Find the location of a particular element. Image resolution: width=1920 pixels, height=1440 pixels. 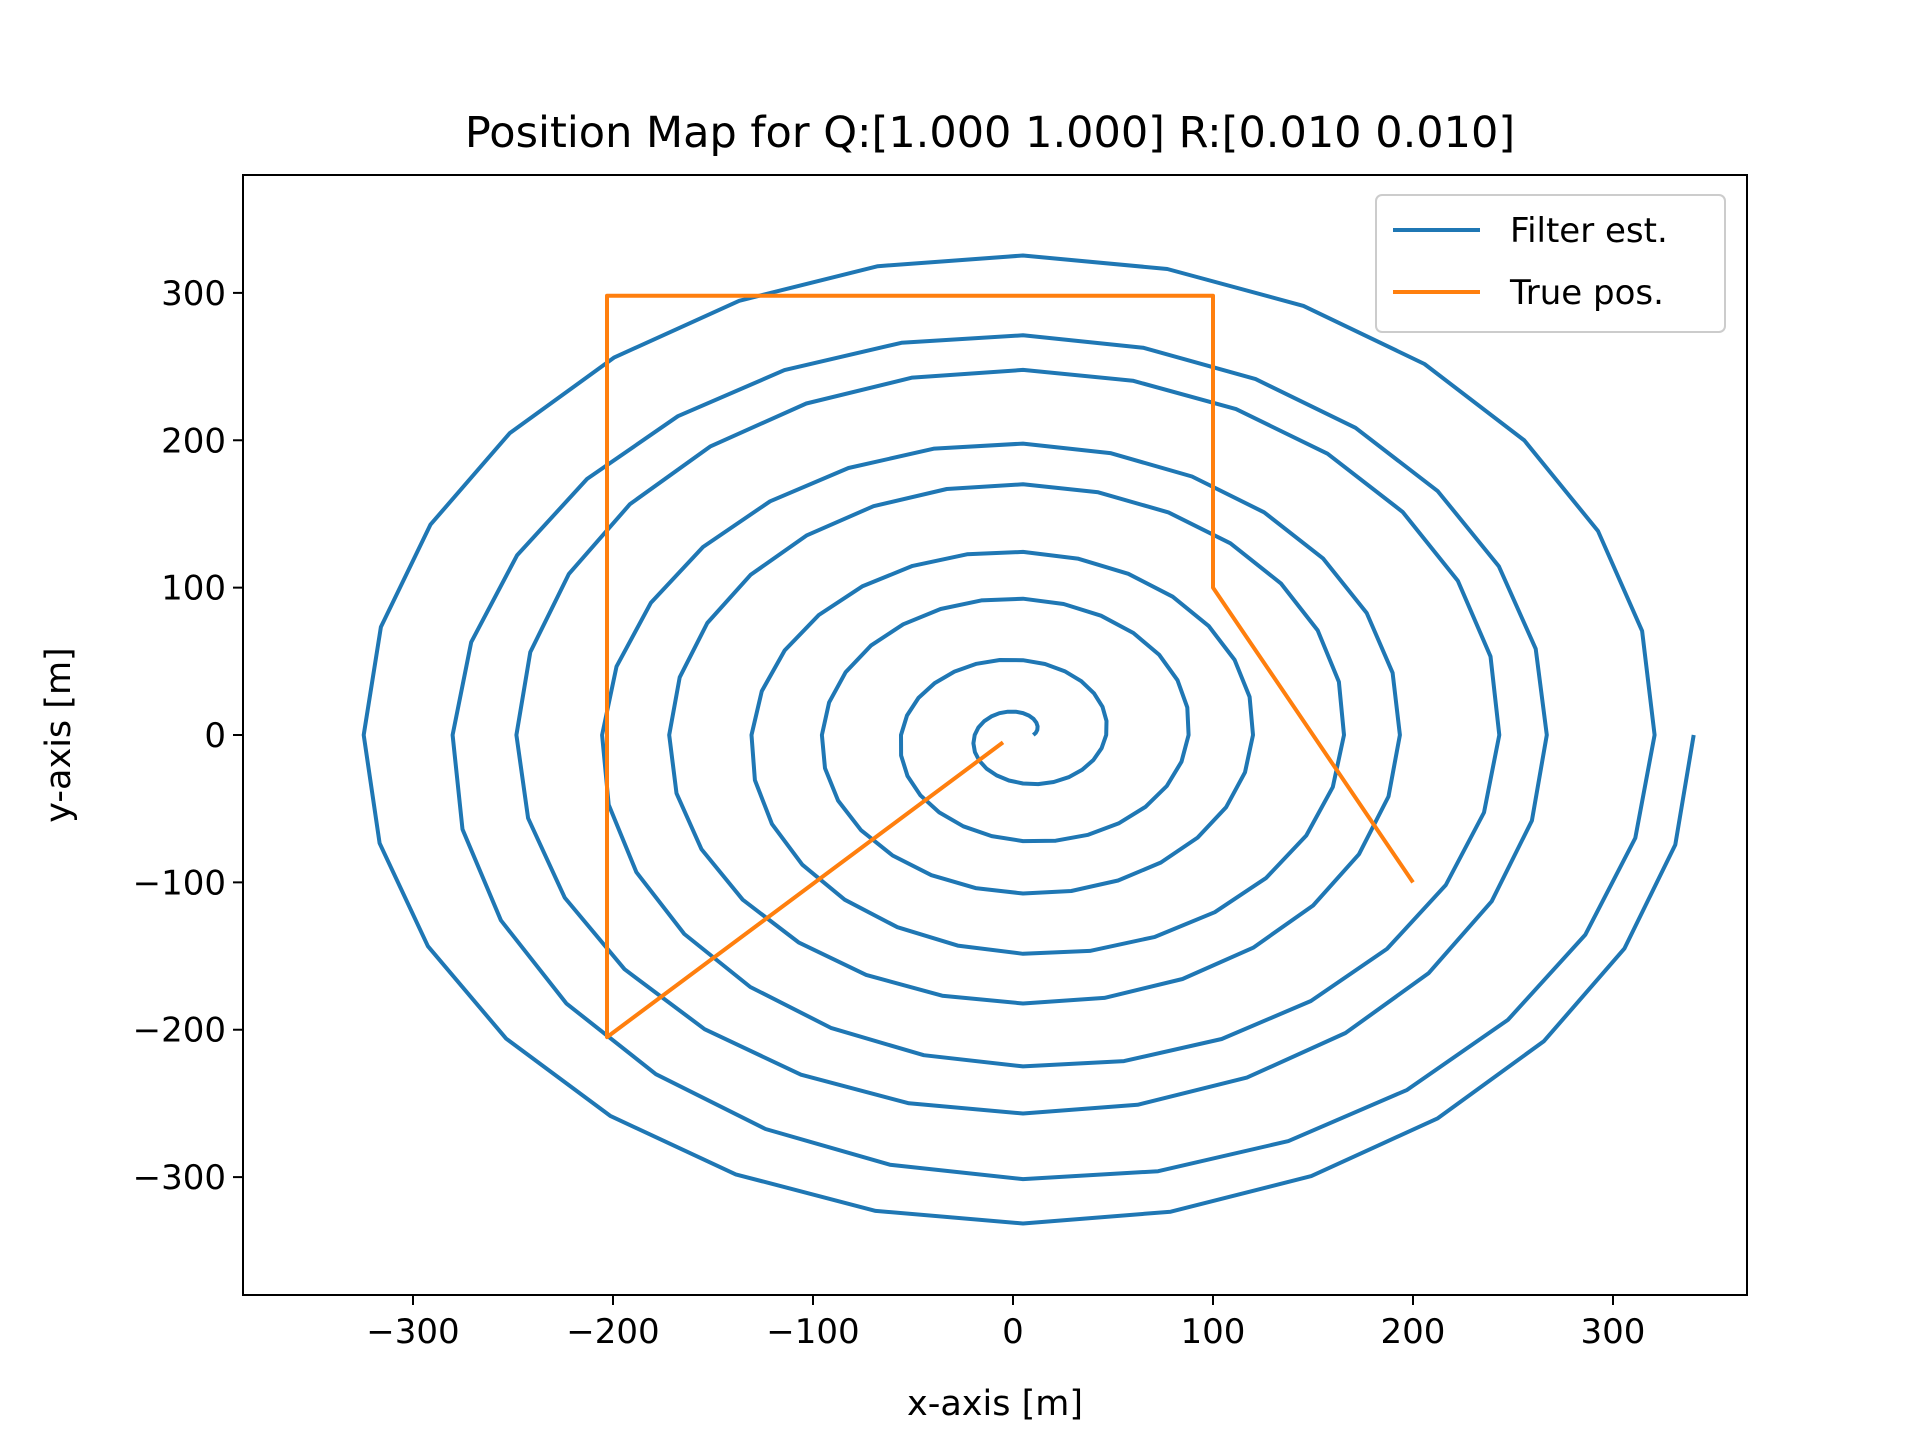

y-axis-label: y-axis [m] is located at coordinates (59, 734).